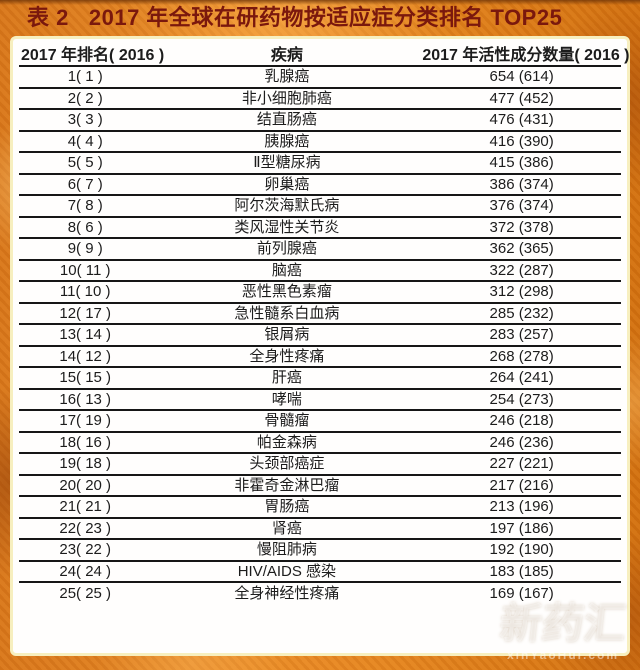 This screenshot has width=640, height=670. I want to click on cell-count: 416 (390), so click(521, 141).